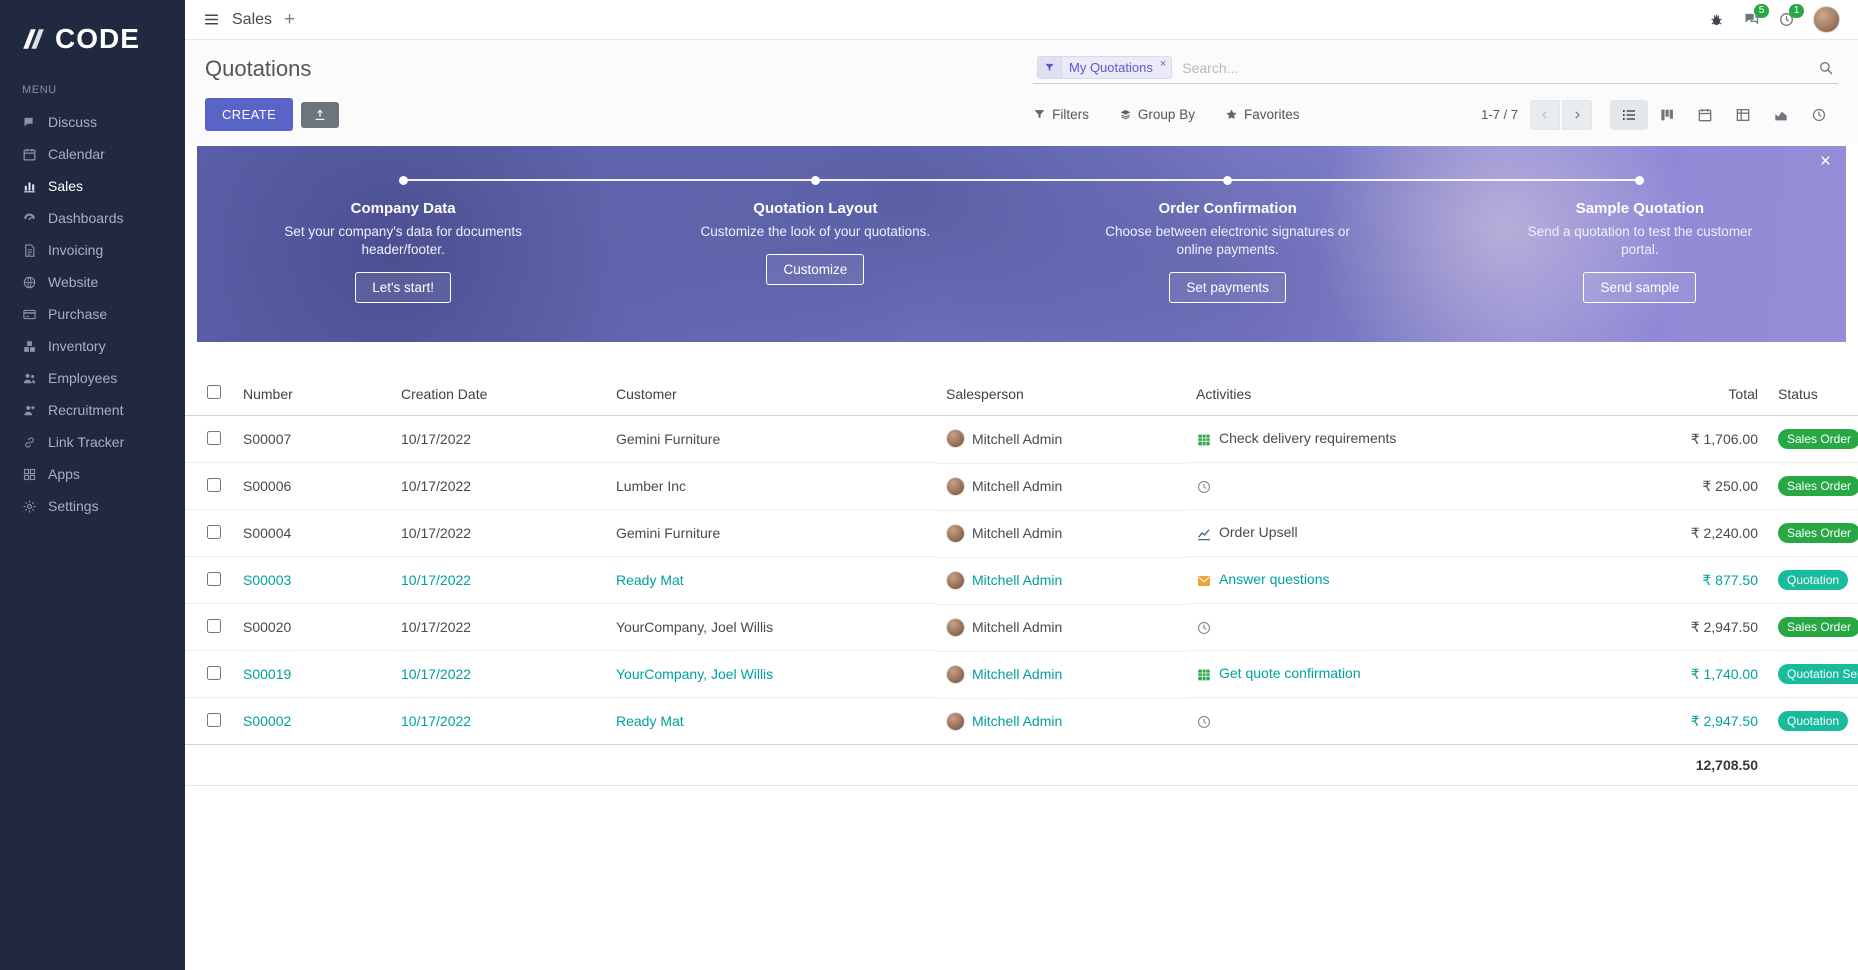 This screenshot has width=1858, height=970. I want to click on sidebar-item-recruitment: Recruitment, so click(92, 410).